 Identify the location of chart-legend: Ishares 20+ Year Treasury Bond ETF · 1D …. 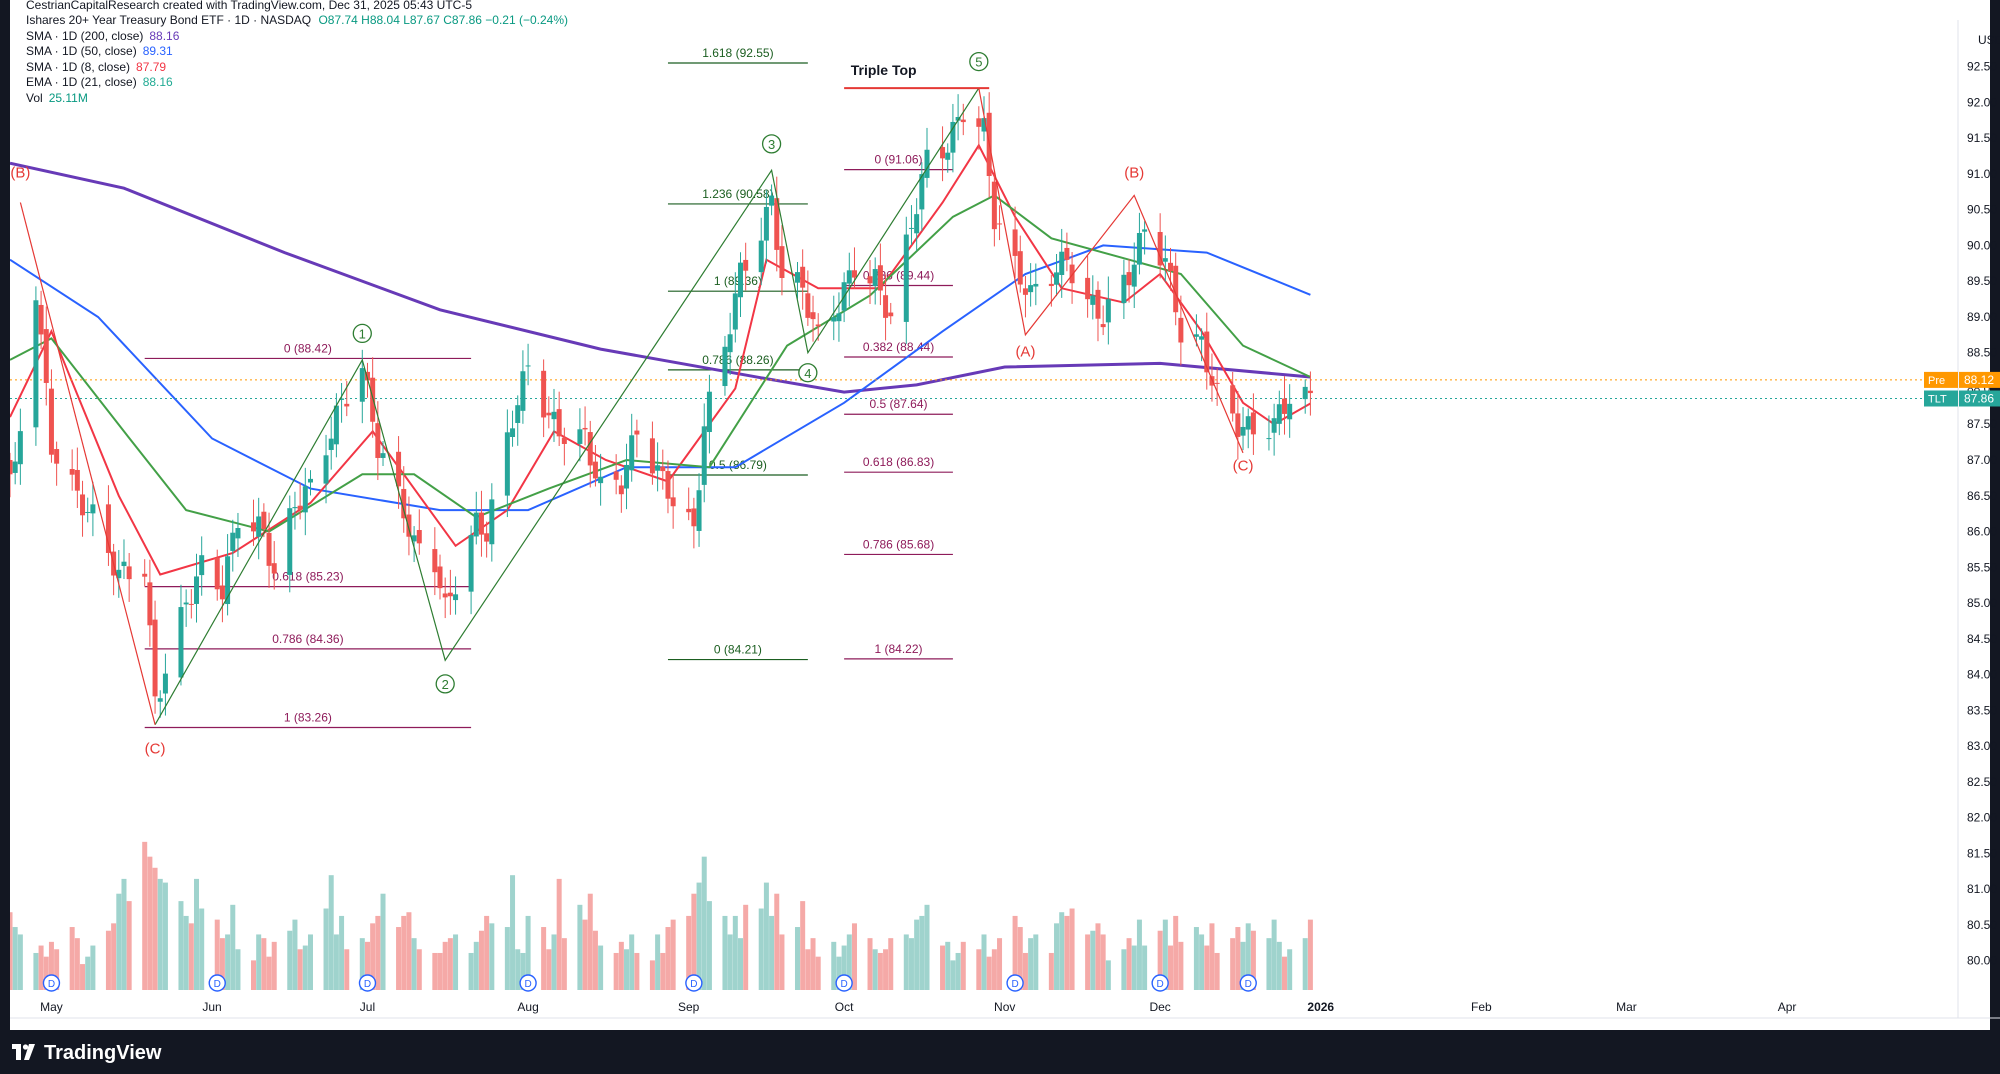
(297, 57).